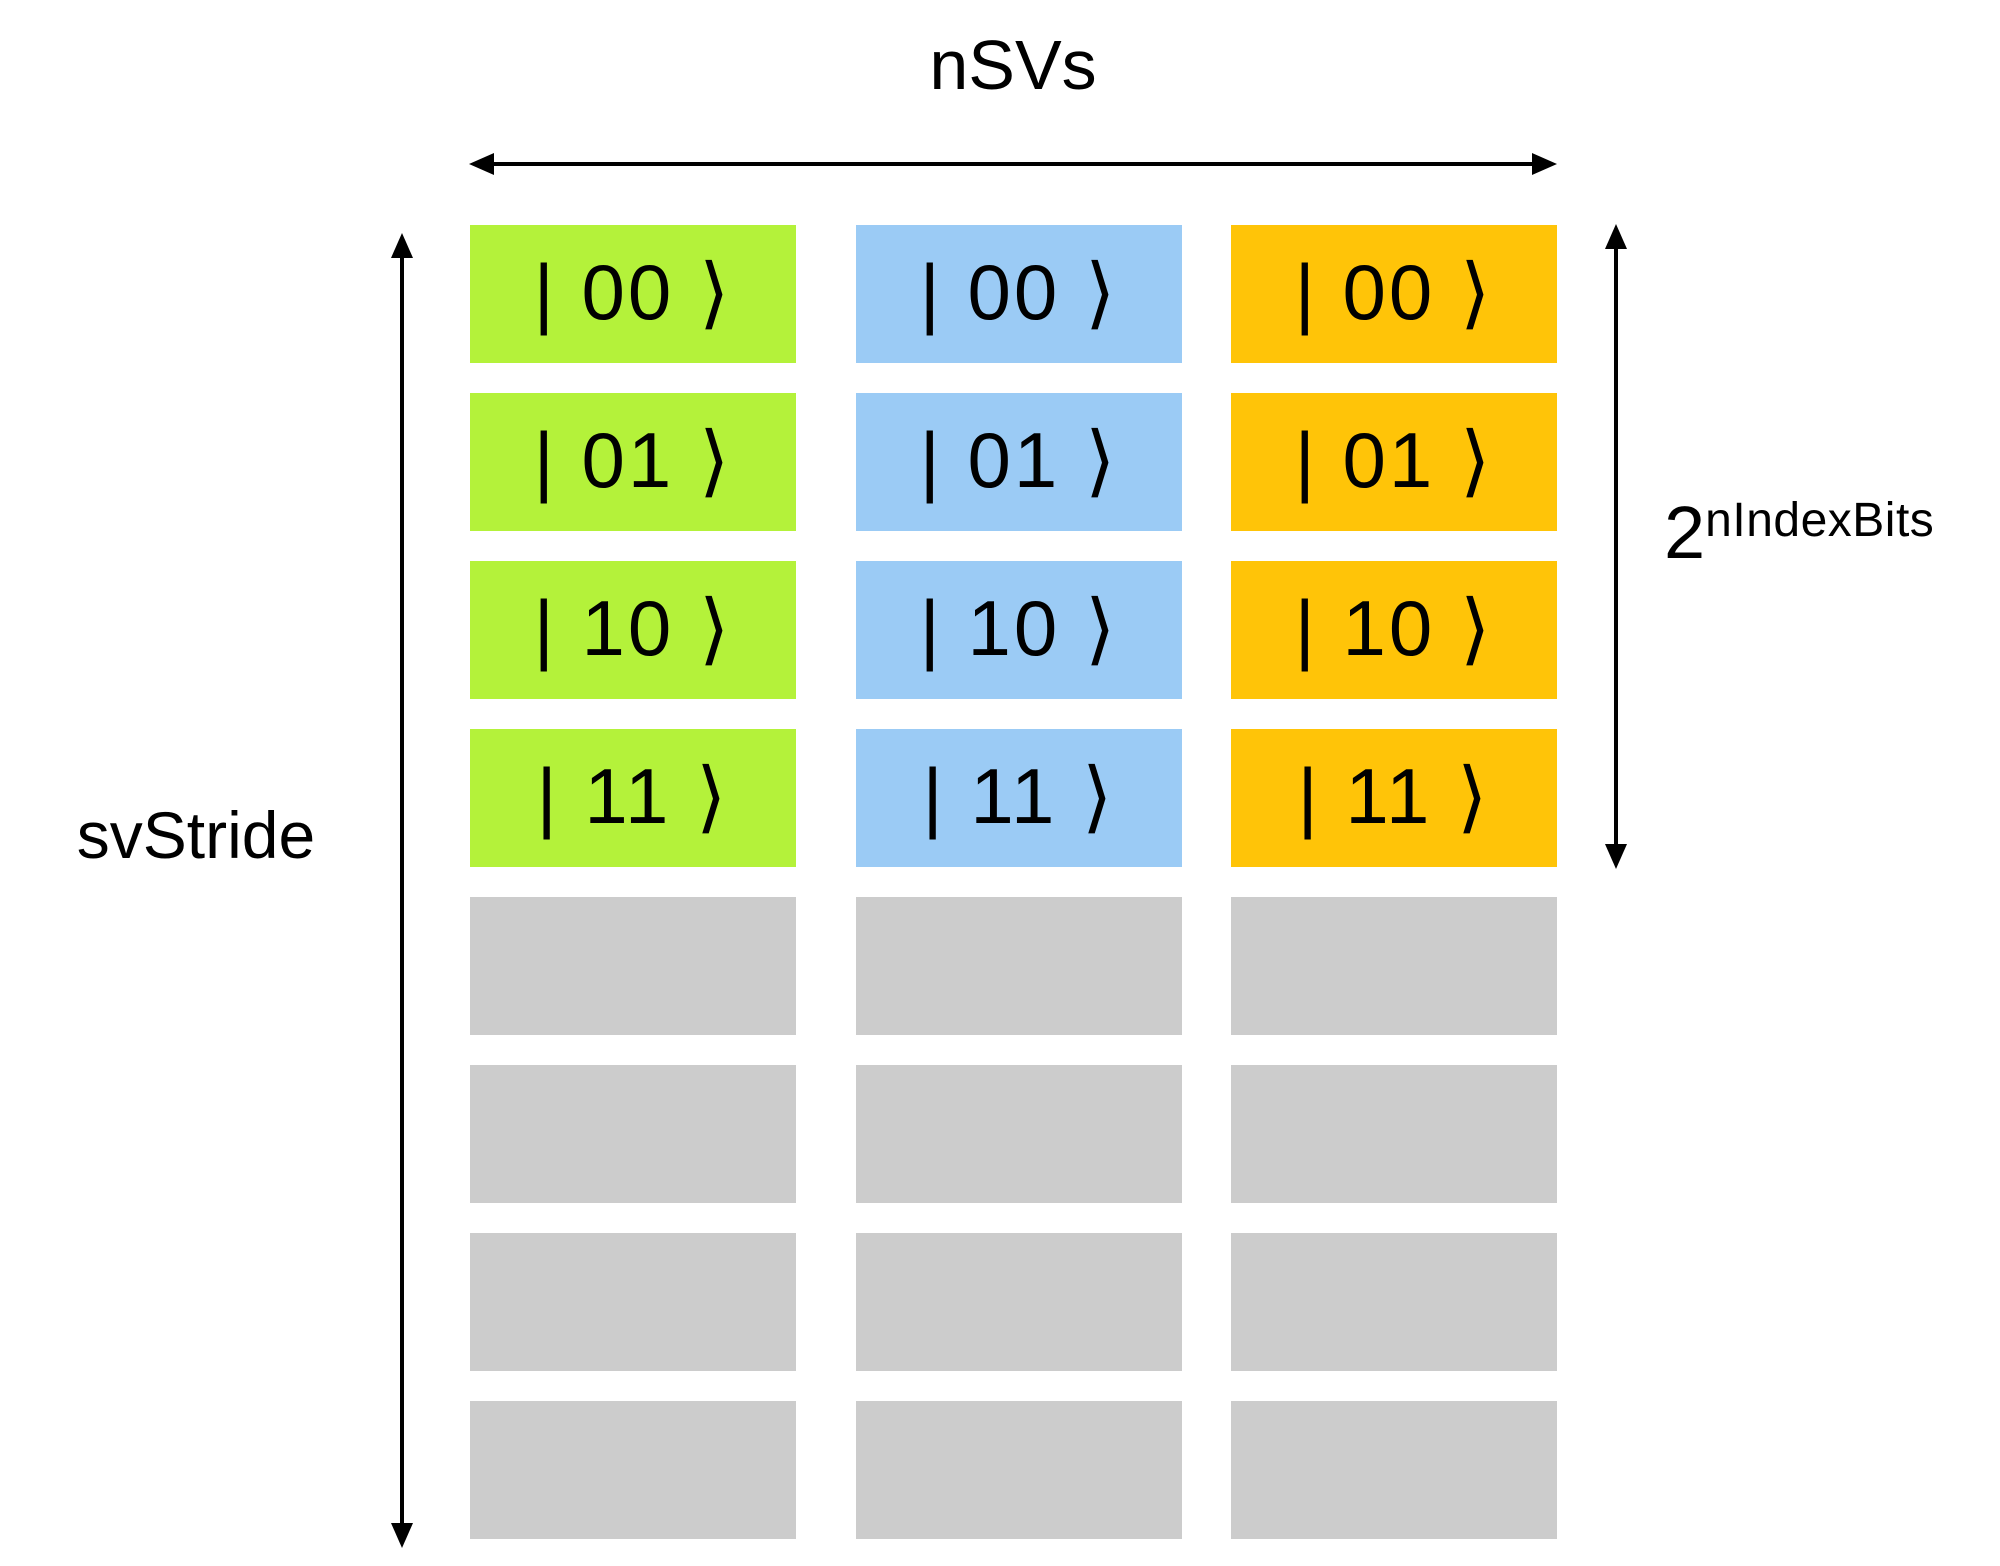 This screenshot has height=1566, width=2000. Describe the element at coordinates (1019, 882) in the screenshot. I see `state-vector-column-1: | 00 ⟩ | 01 ⟩ | 10 ⟩ | 11 ⟩` at that location.